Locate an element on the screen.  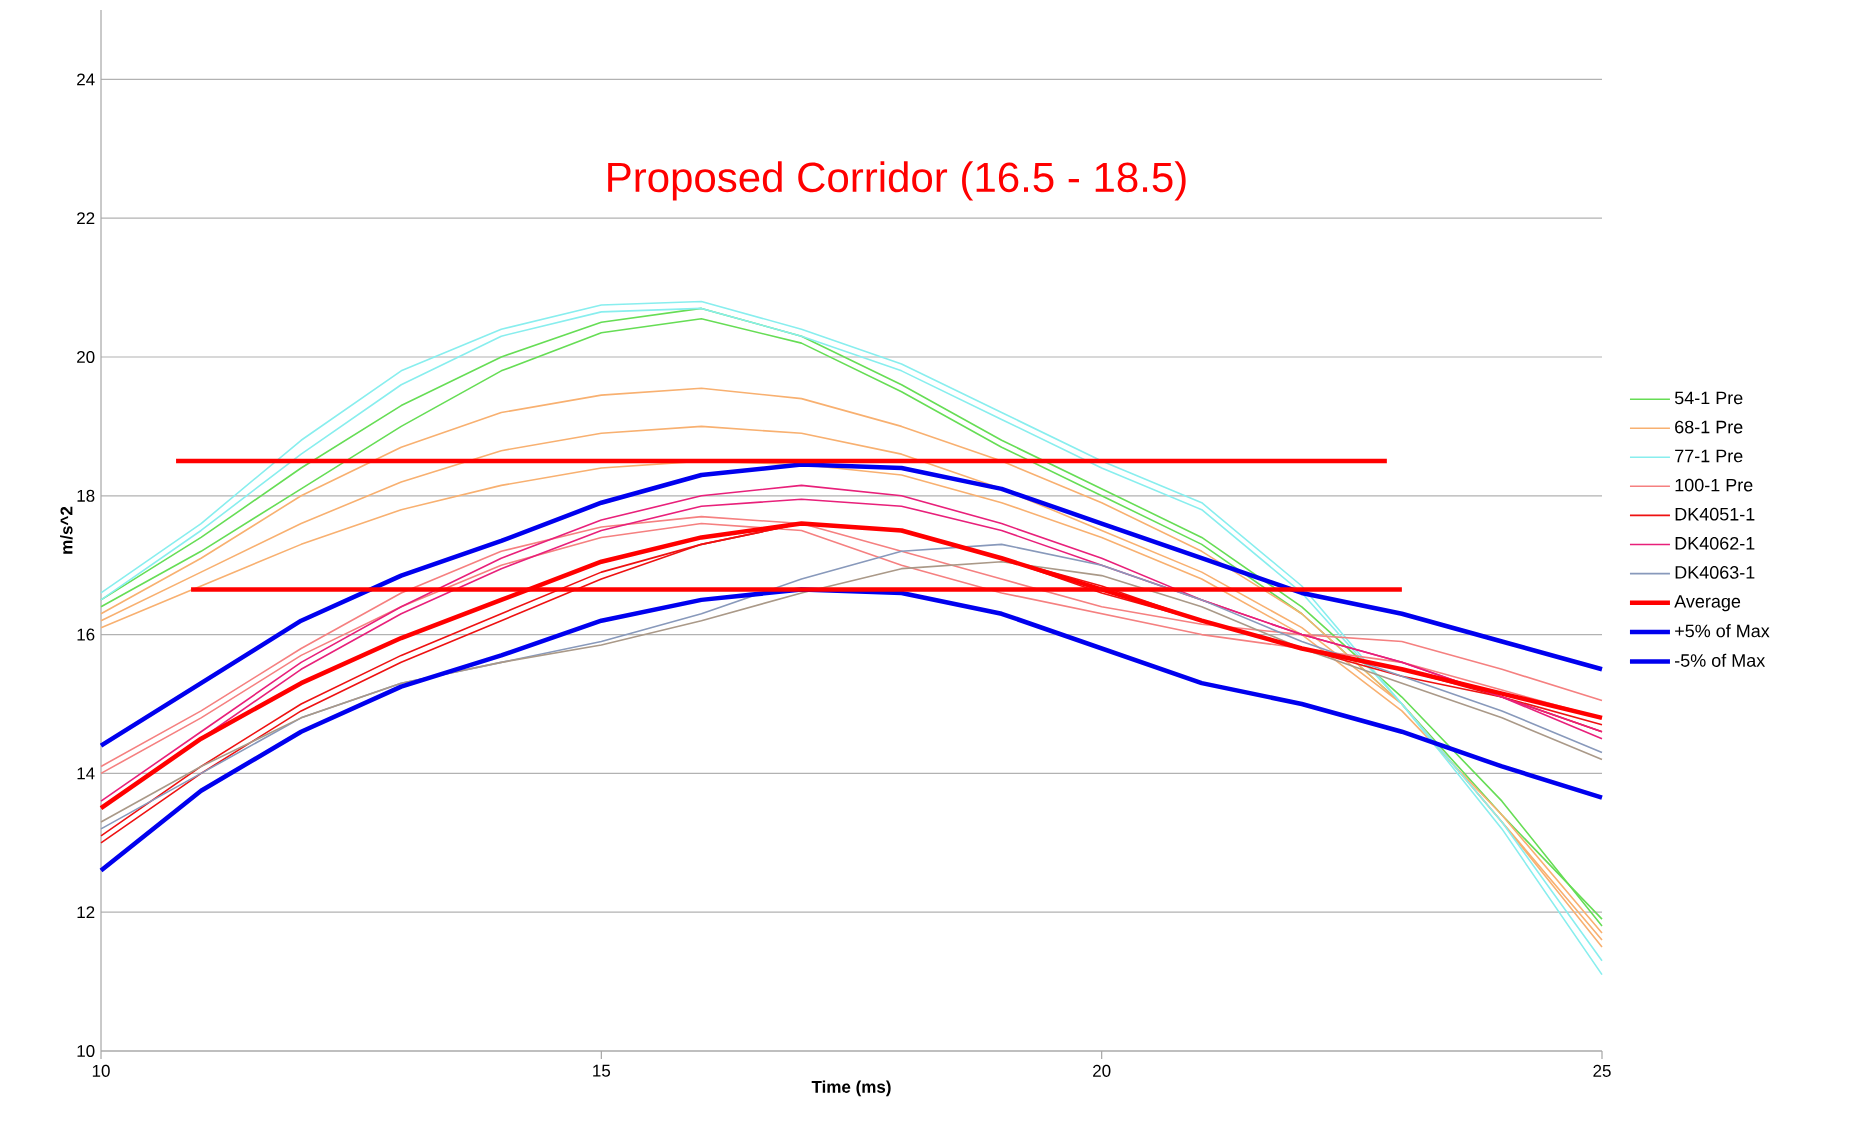
x-tick-label: 25 is located at coordinates (1602, 1070).